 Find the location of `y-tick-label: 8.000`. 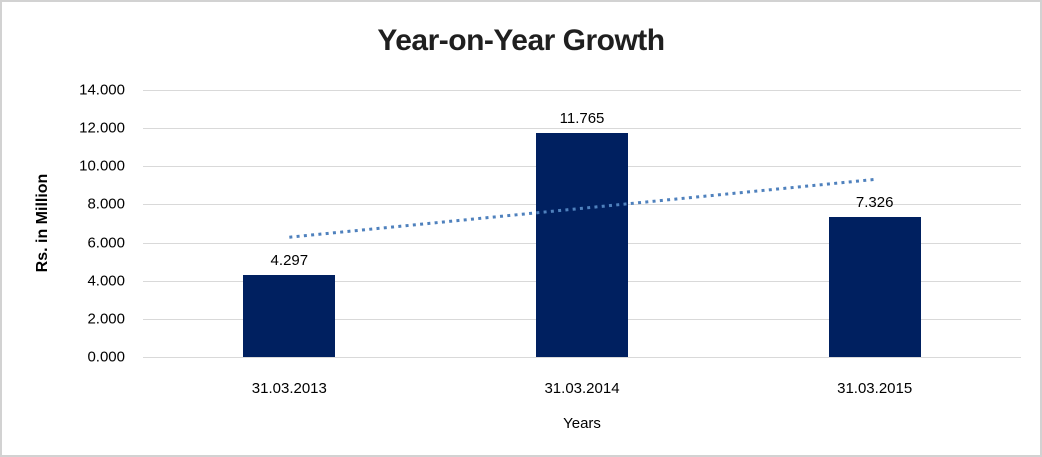

y-tick-label: 8.000 is located at coordinates (106, 204).